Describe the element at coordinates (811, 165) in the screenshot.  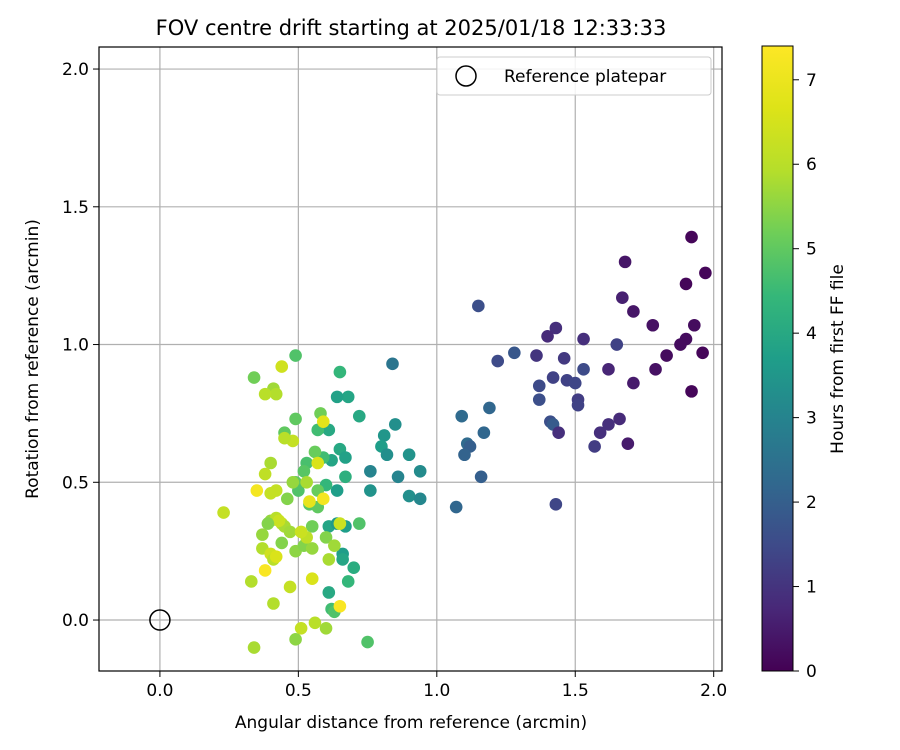
I see `colorbar-tick-label: 6` at that location.